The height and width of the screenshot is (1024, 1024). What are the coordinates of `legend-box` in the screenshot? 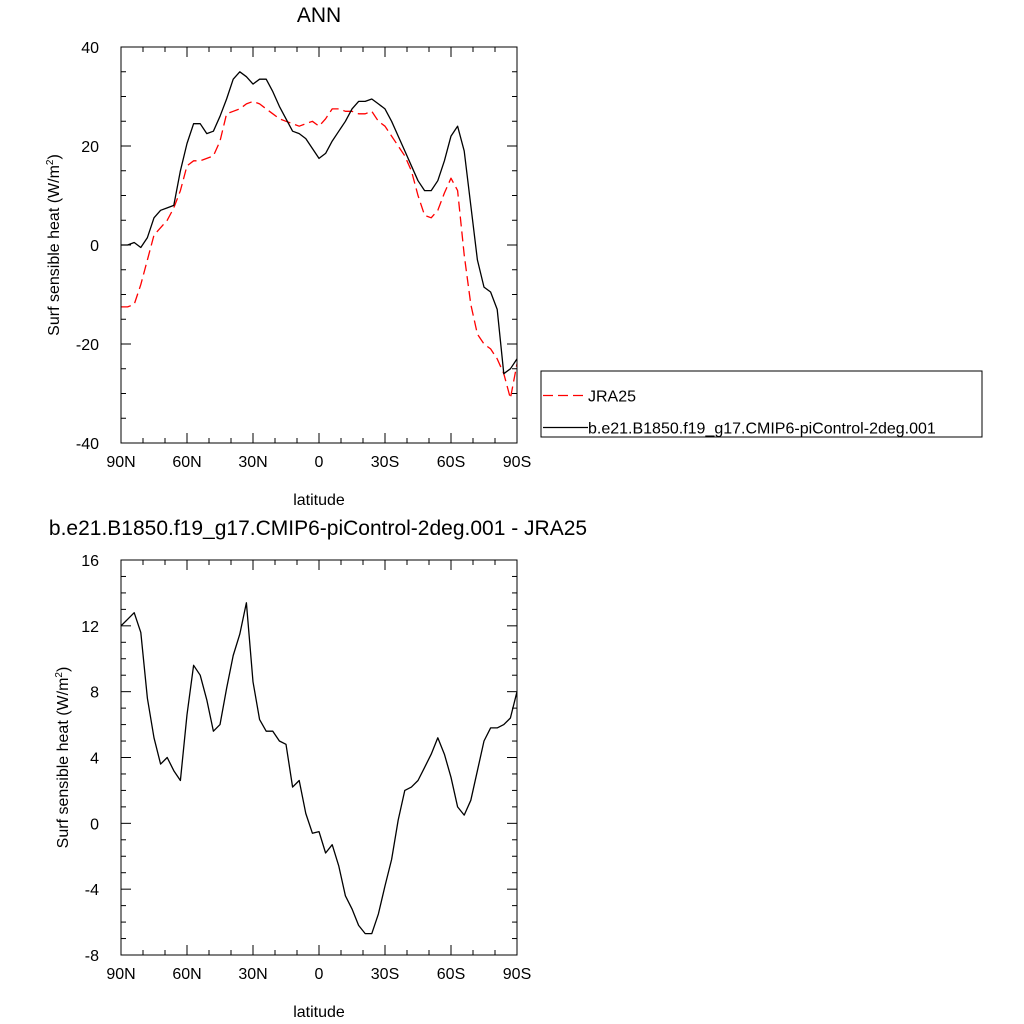 It's located at (761, 404).